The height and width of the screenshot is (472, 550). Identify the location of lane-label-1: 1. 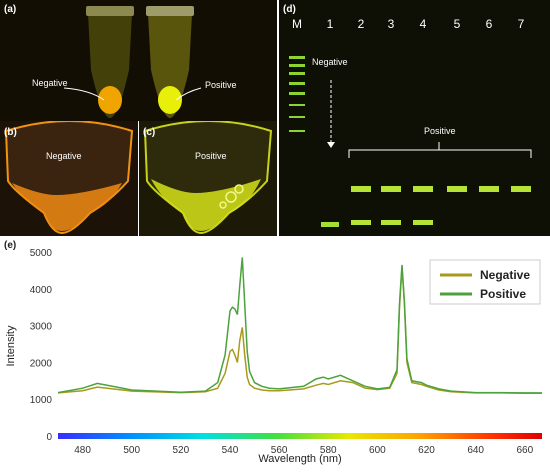
(330, 24).